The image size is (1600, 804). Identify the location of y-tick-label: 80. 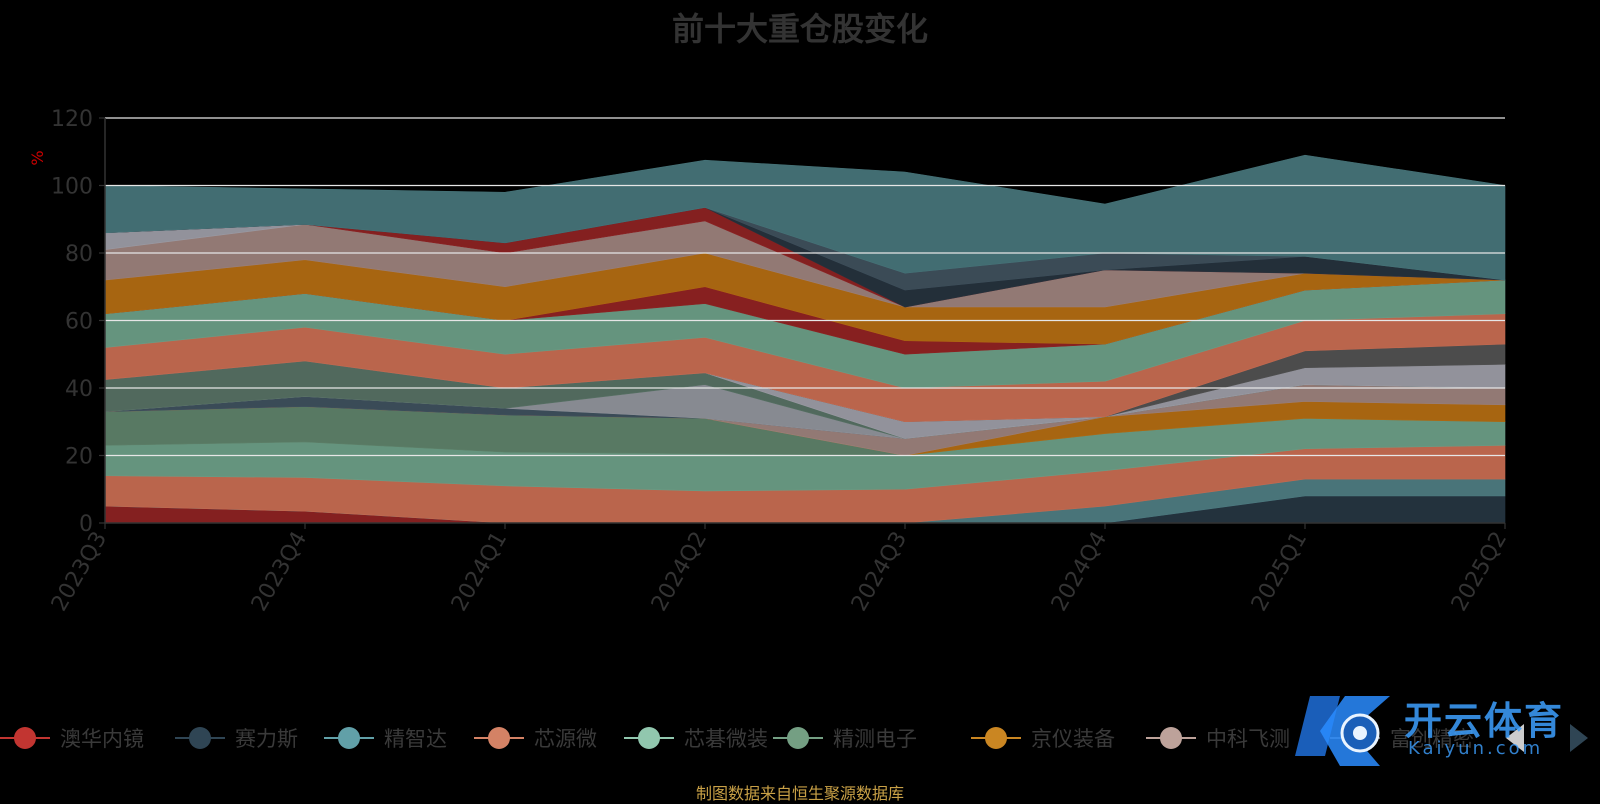
(79, 254).